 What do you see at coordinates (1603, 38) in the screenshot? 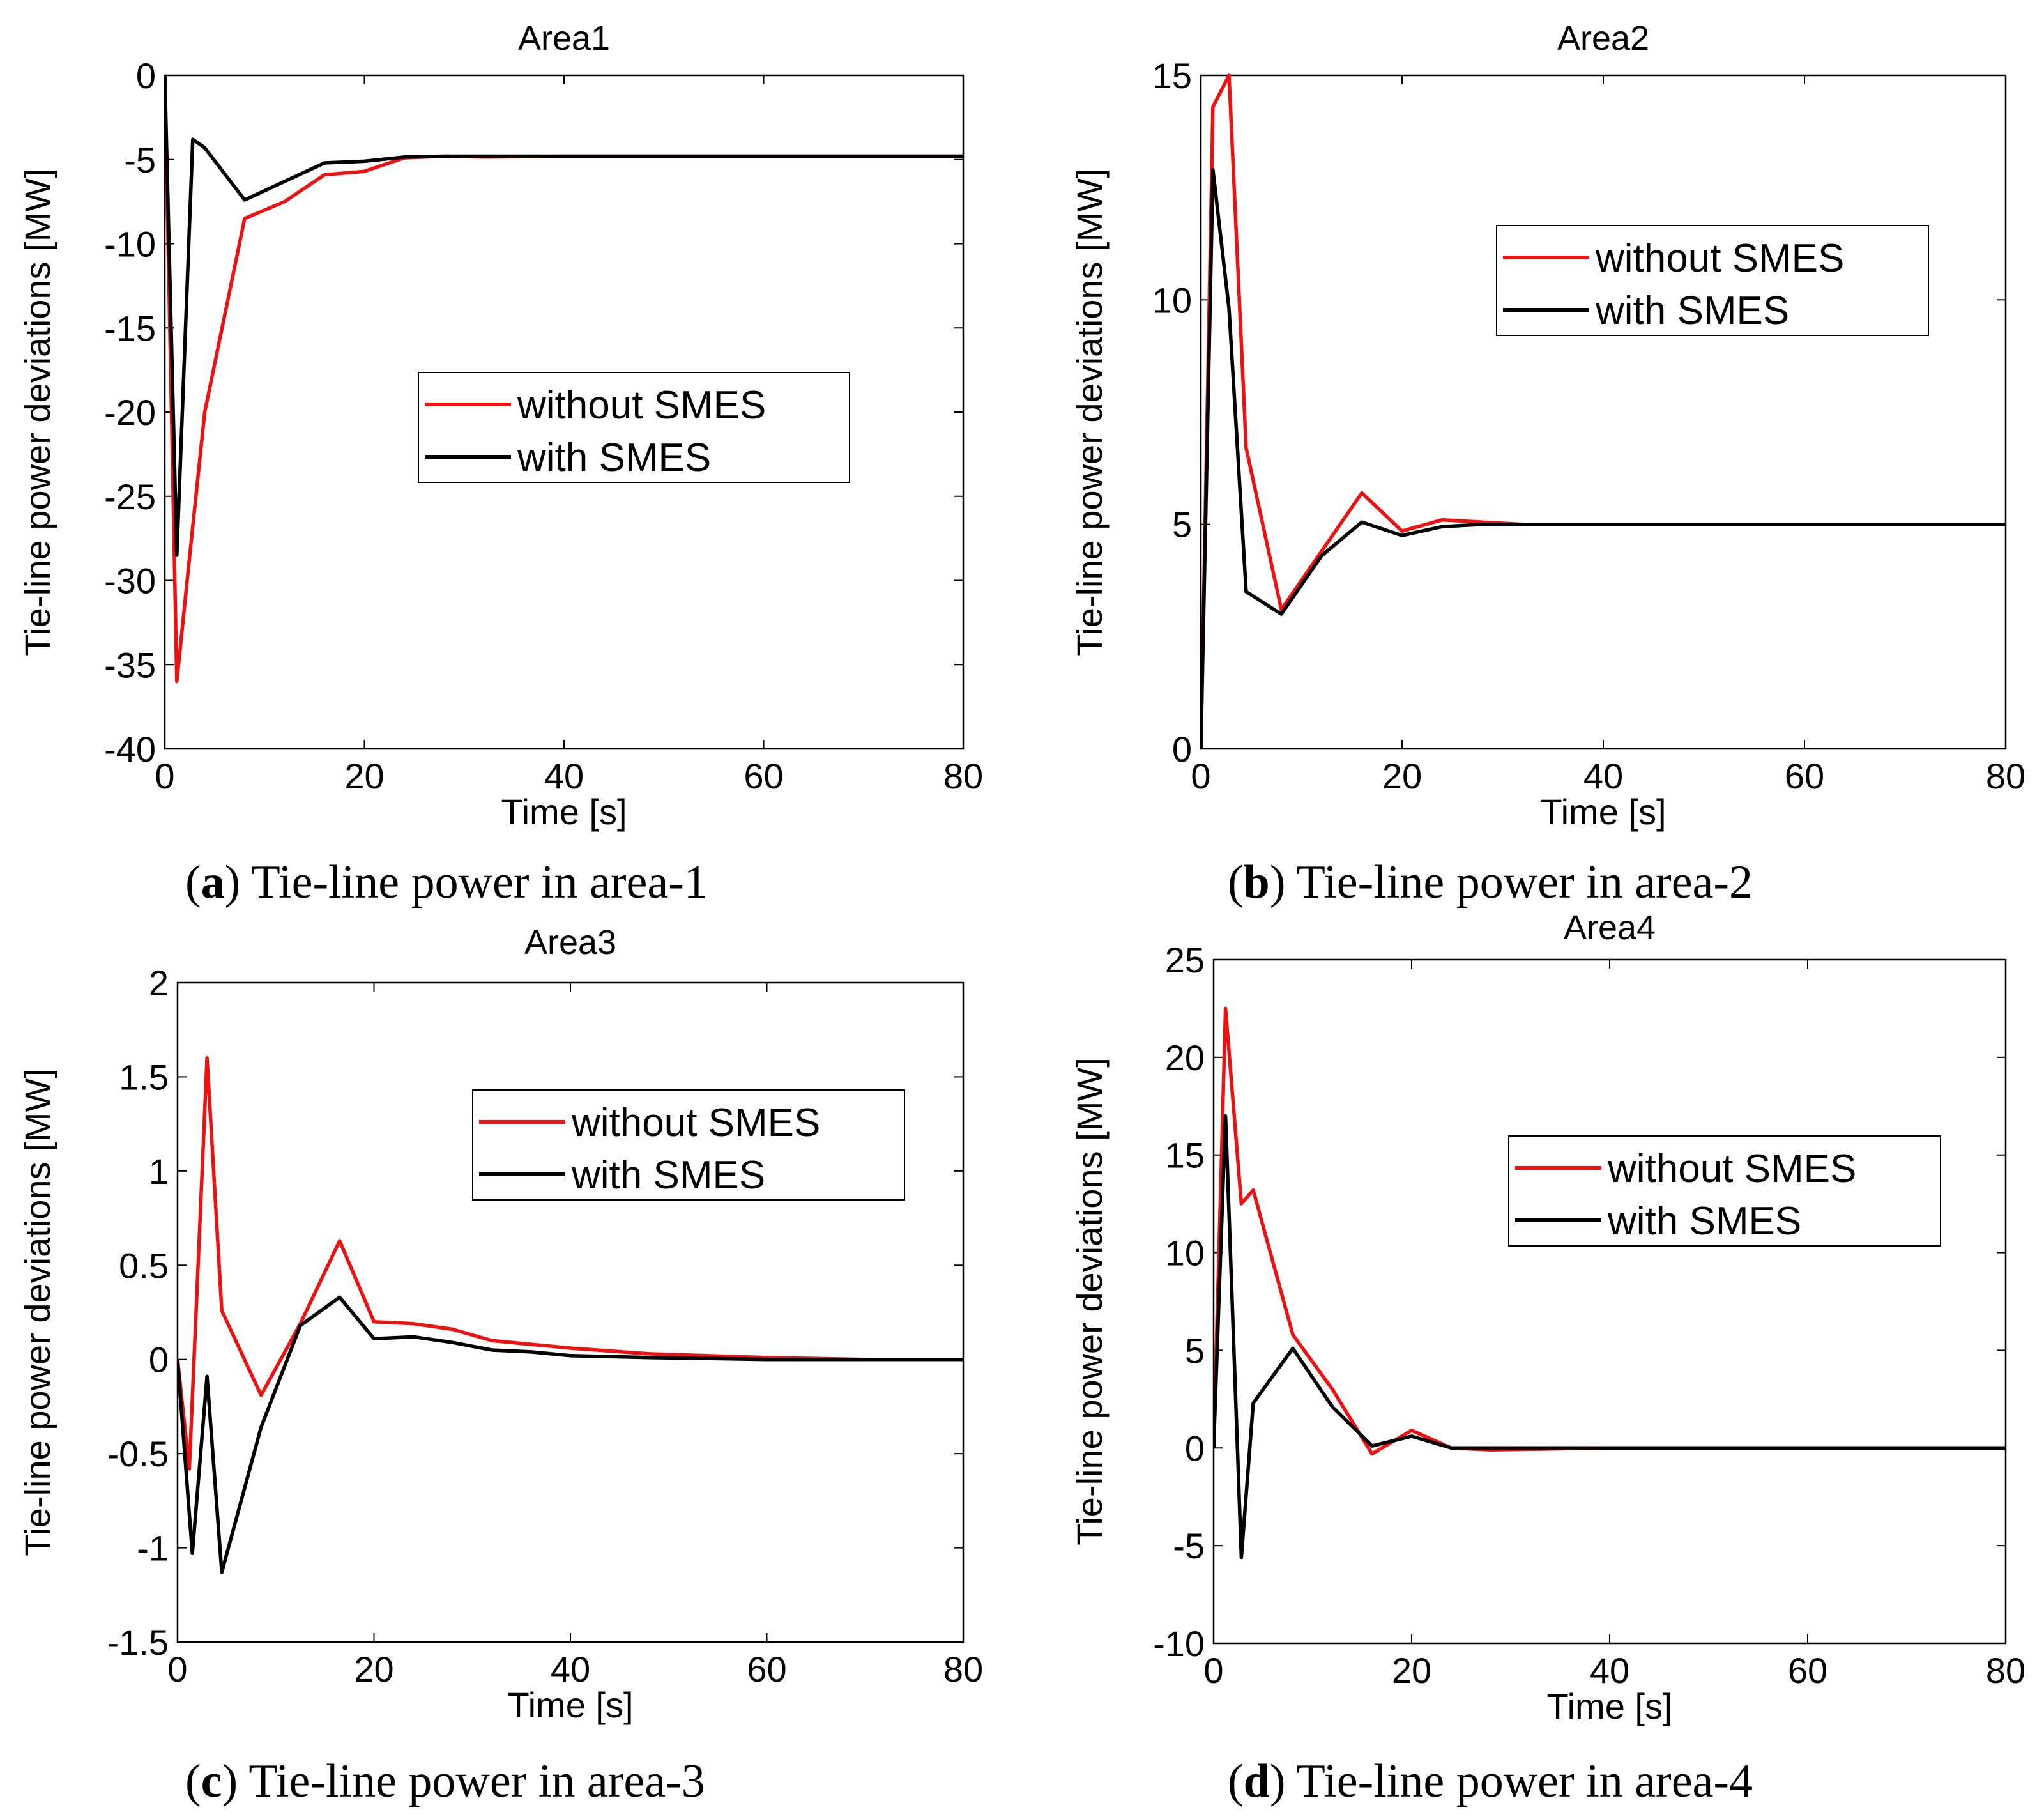
I see `chart-title: Area2` at bounding box center [1603, 38].